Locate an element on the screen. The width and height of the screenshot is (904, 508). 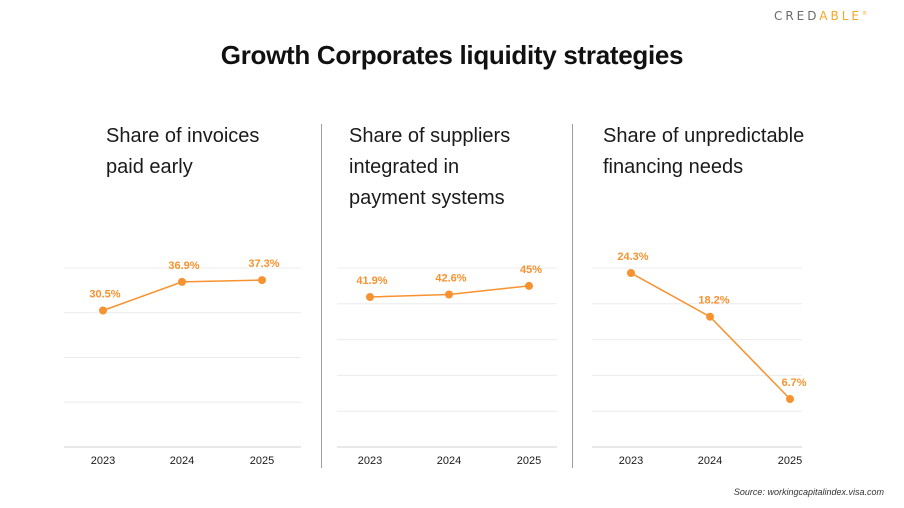
series-line is located at coordinates (710, 336).